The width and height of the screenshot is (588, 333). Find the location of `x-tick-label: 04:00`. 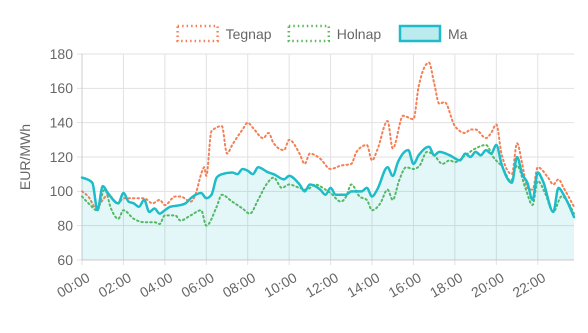

x-tick-label: 04:00 is located at coordinates (156, 285).